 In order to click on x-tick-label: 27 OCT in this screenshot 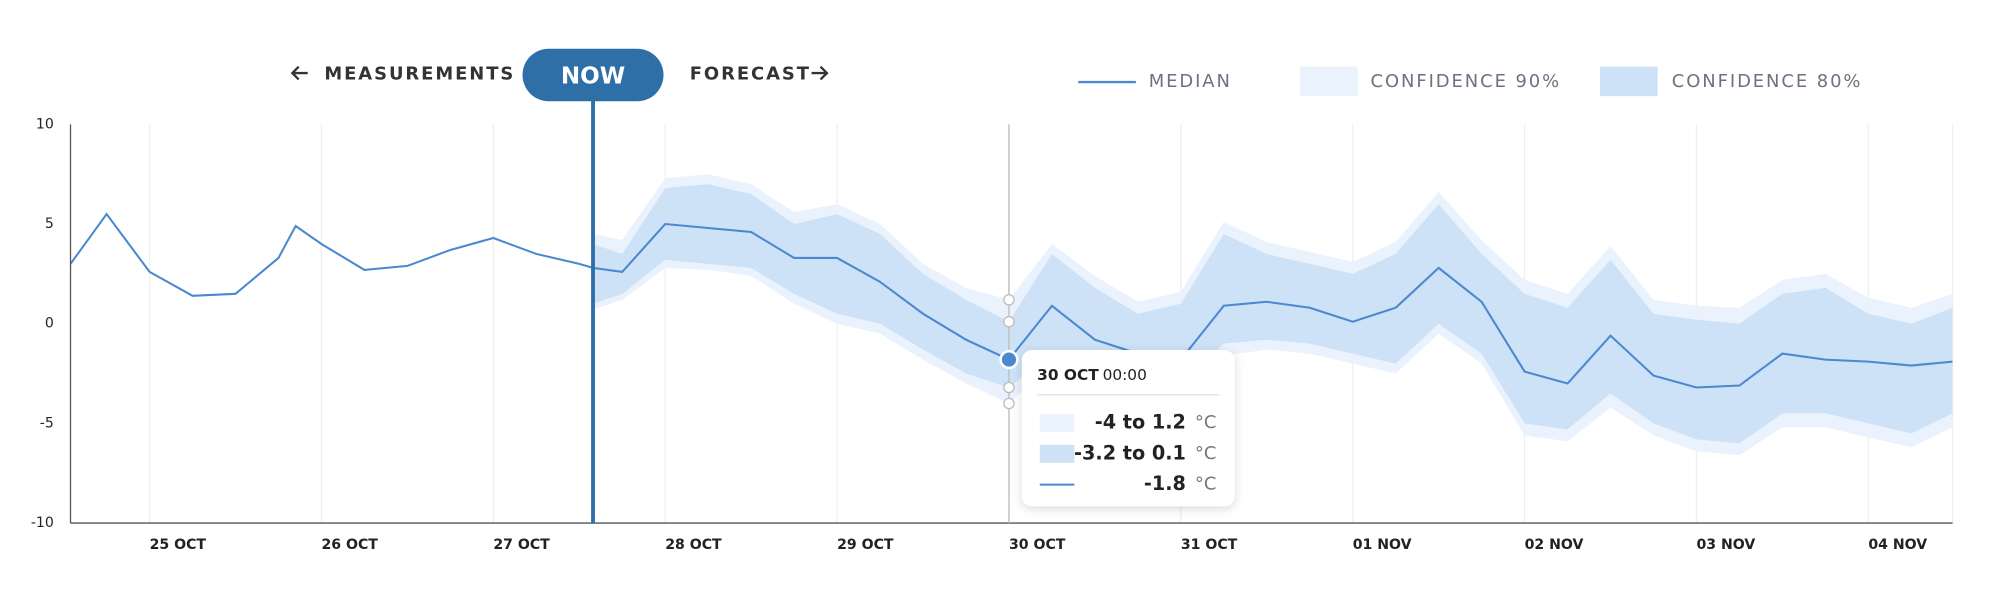, I will do `click(521, 545)`.